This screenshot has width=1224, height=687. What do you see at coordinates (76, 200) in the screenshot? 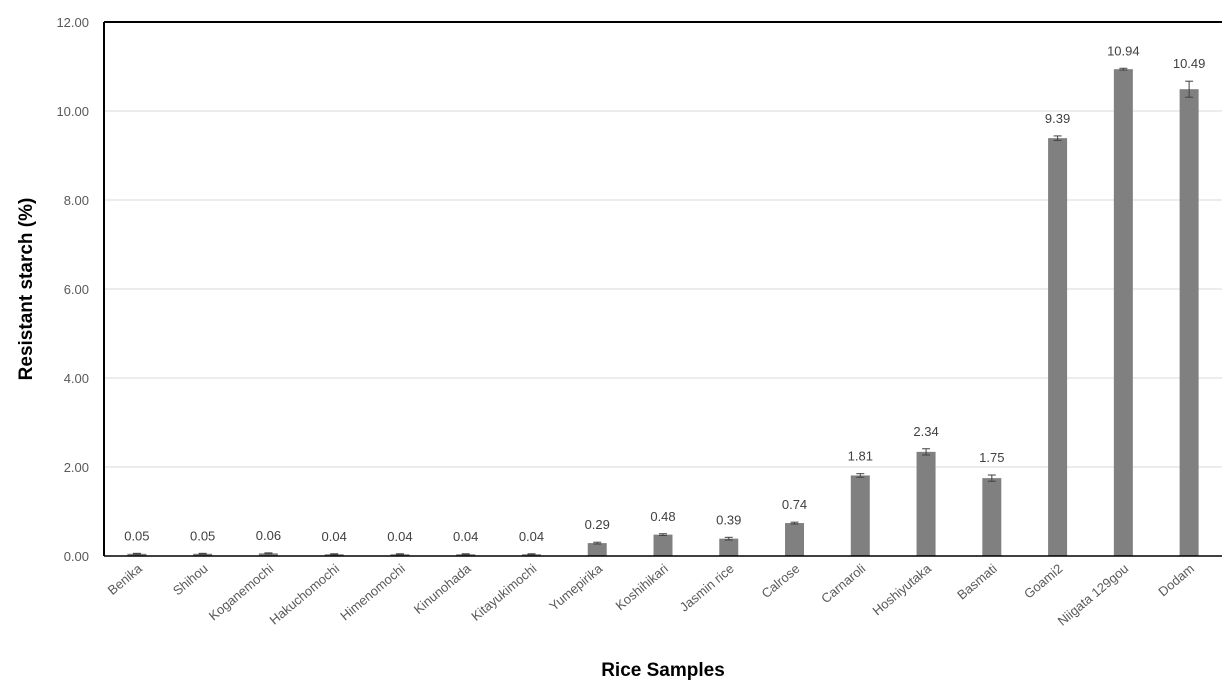
I see `y-tick-label: 8.00` at bounding box center [76, 200].